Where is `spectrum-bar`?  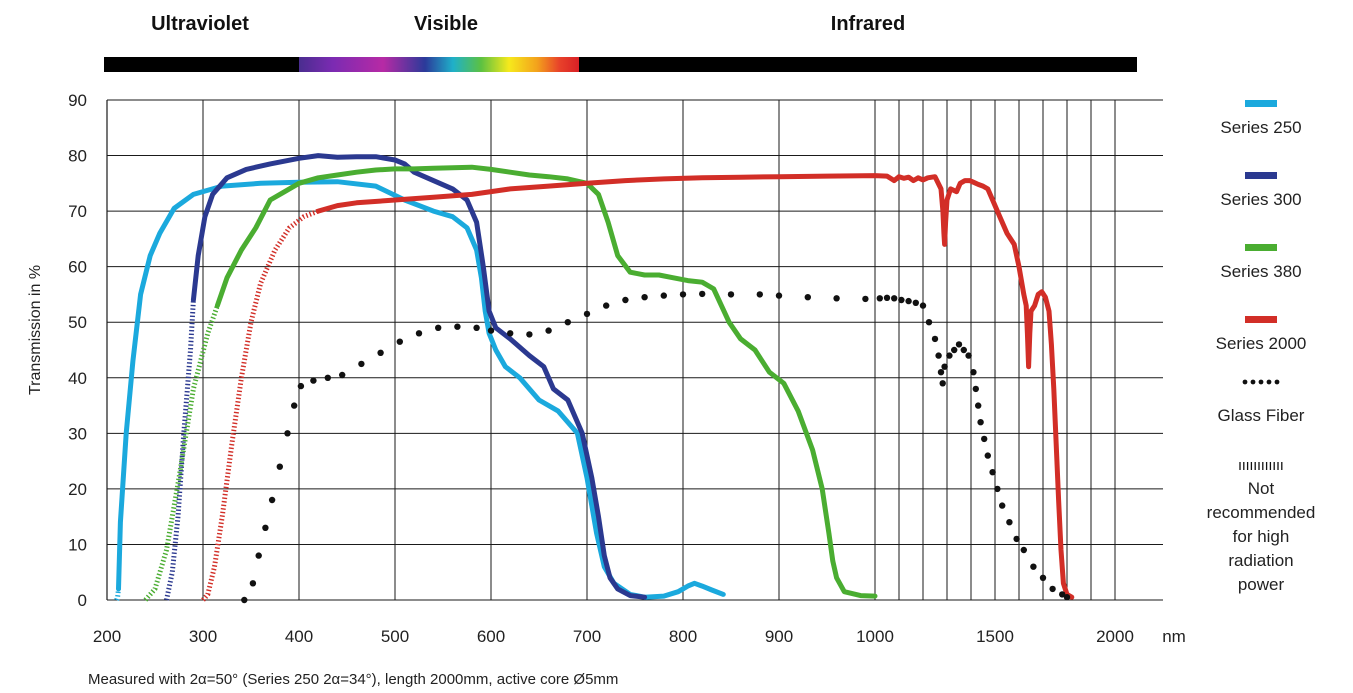
spectrum-bar is located at coordinates (620, 64).